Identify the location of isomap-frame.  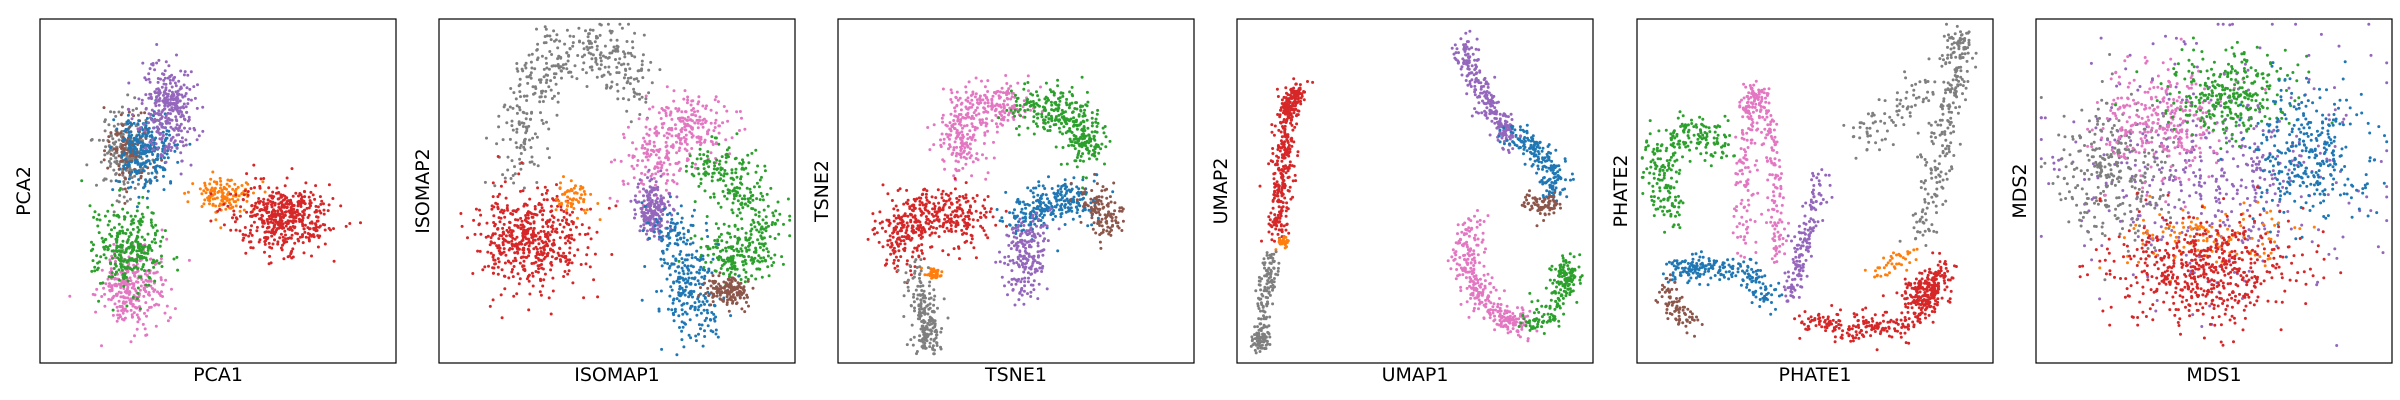
(617, 191).